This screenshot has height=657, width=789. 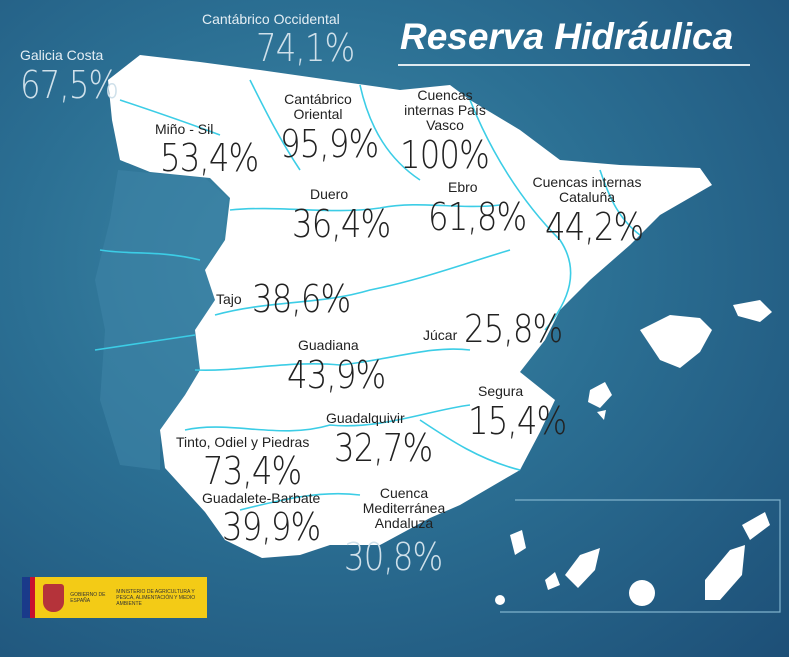 What do you see at coordinates (341, 224) in the screenshot?
I see `basin-value: 36,4%` at bounding box center [341, 224].